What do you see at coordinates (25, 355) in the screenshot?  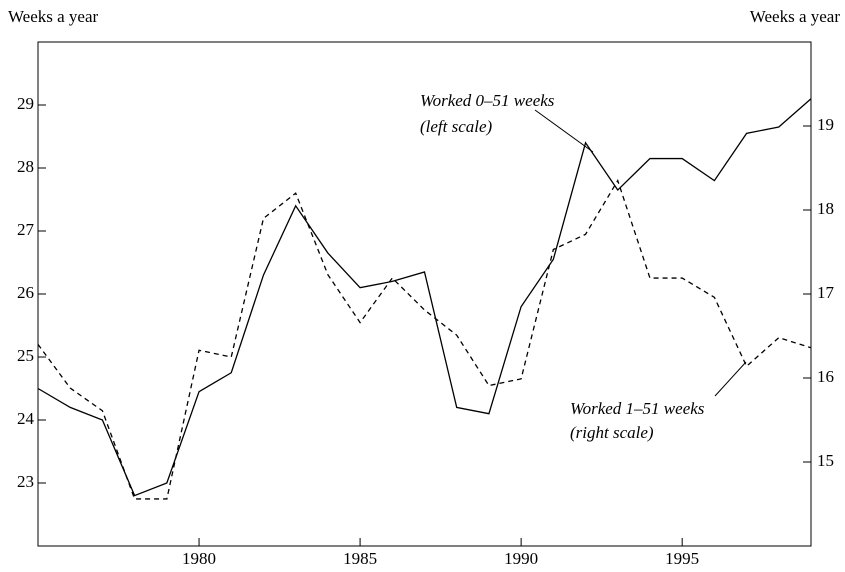 I see `y-tick-label: 25` at bounding box center [25, 355].